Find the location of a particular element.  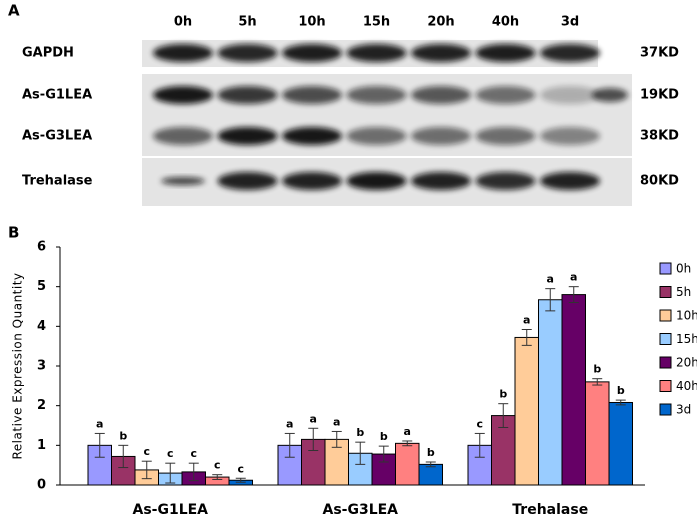

legend-label: 10h is located at coordinates (686, 316).